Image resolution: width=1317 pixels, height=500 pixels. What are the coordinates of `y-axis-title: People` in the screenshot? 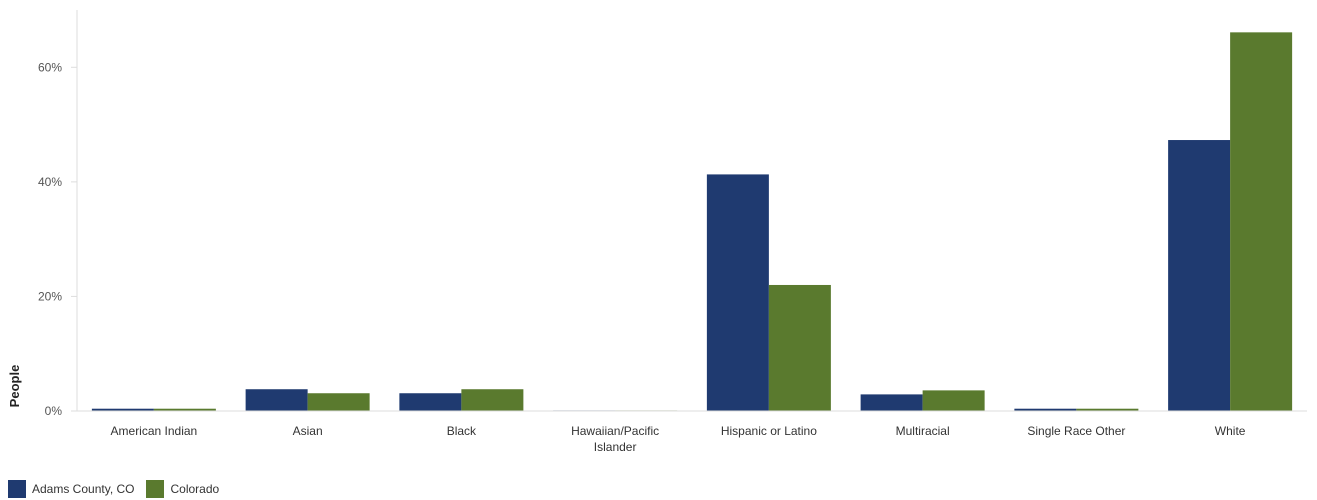 It's located at (14, 386).